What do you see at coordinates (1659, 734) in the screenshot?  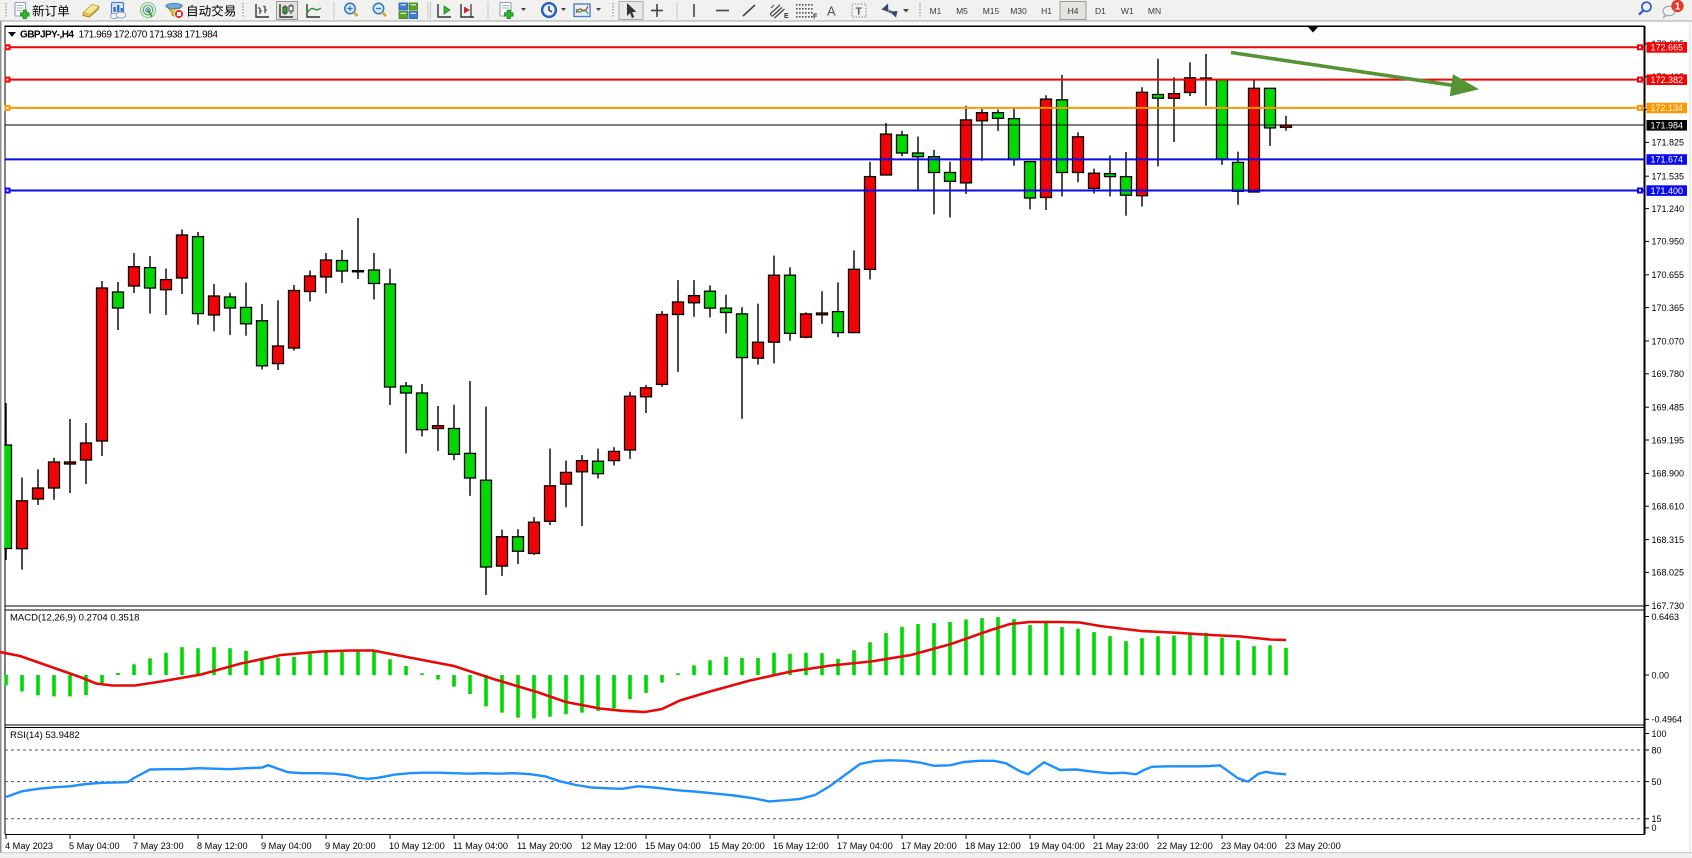 I see `svg-text: 100` at bounding box center [1659, 734].